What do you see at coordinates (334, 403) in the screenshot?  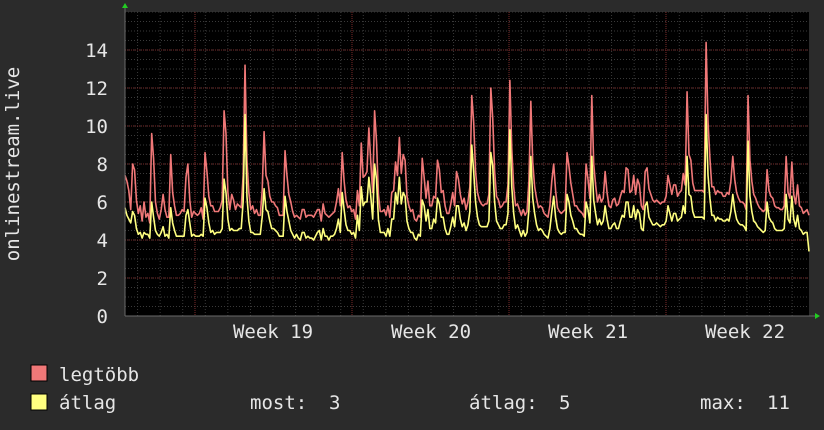 I see `stat-current-value: 3` at bounding box center [334, 403].